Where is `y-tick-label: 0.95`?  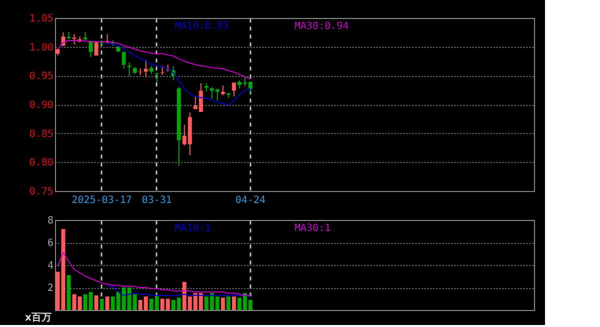 y-tick-label: 0.95 is located at coordinates (41, 76).